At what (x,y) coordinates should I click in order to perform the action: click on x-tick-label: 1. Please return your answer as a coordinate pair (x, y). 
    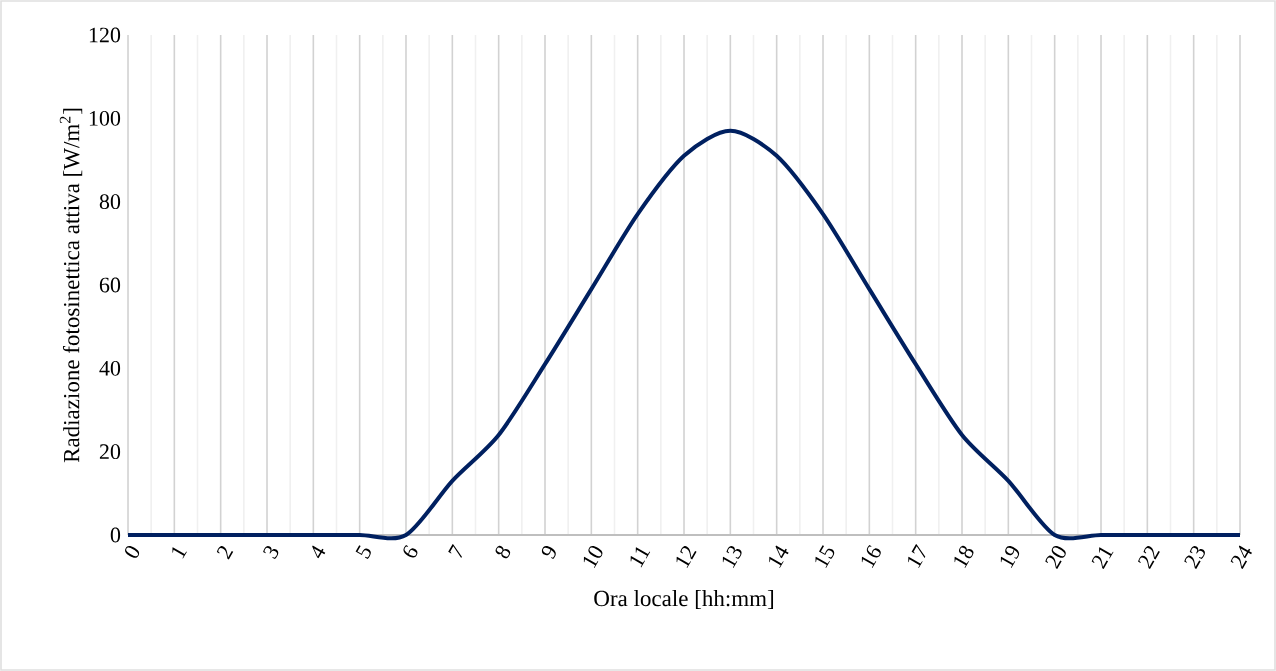
    Looking at the image, I should click on (179, 553).